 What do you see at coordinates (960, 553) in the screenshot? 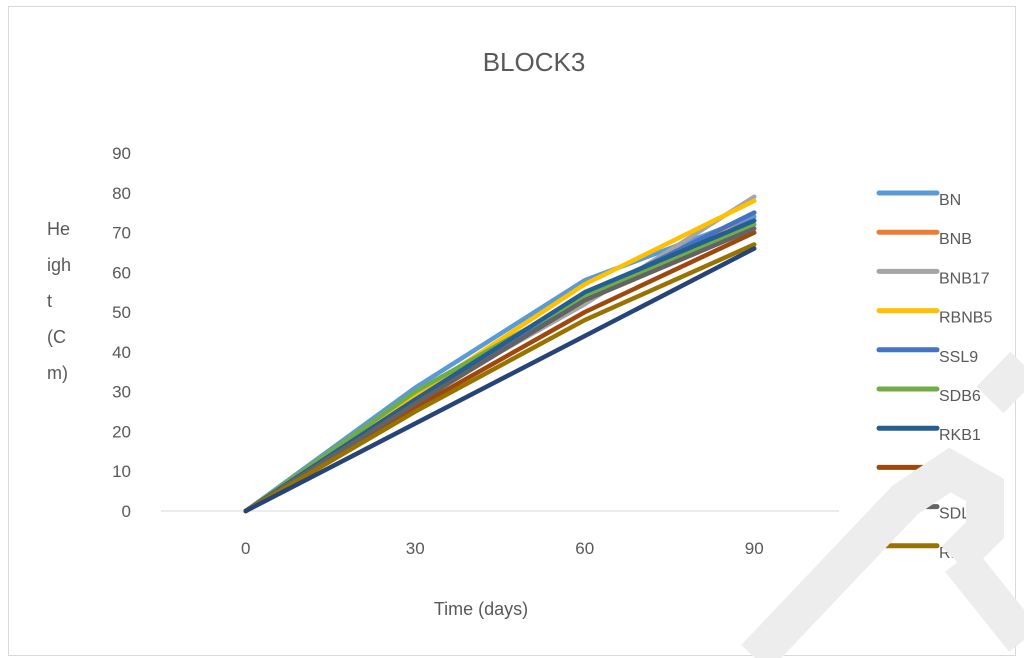
I see `legend-label: RDB1` at bounding box center [960, 553].